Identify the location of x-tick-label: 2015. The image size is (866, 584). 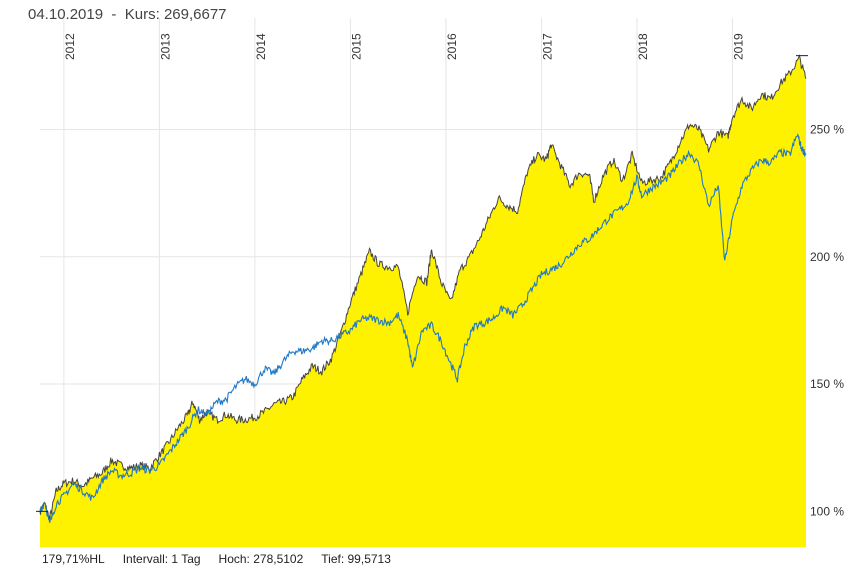
(356, 46).